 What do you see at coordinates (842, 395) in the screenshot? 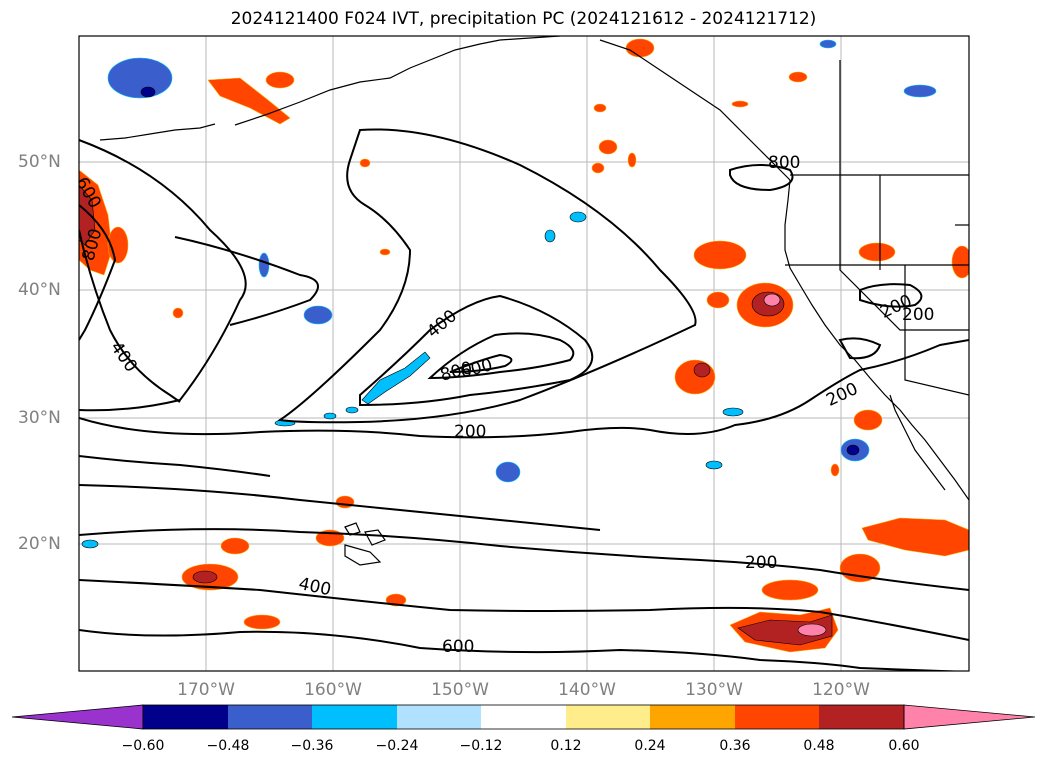
I see `ivt-label-200-ca: 200` at bounding box center [842, 395].